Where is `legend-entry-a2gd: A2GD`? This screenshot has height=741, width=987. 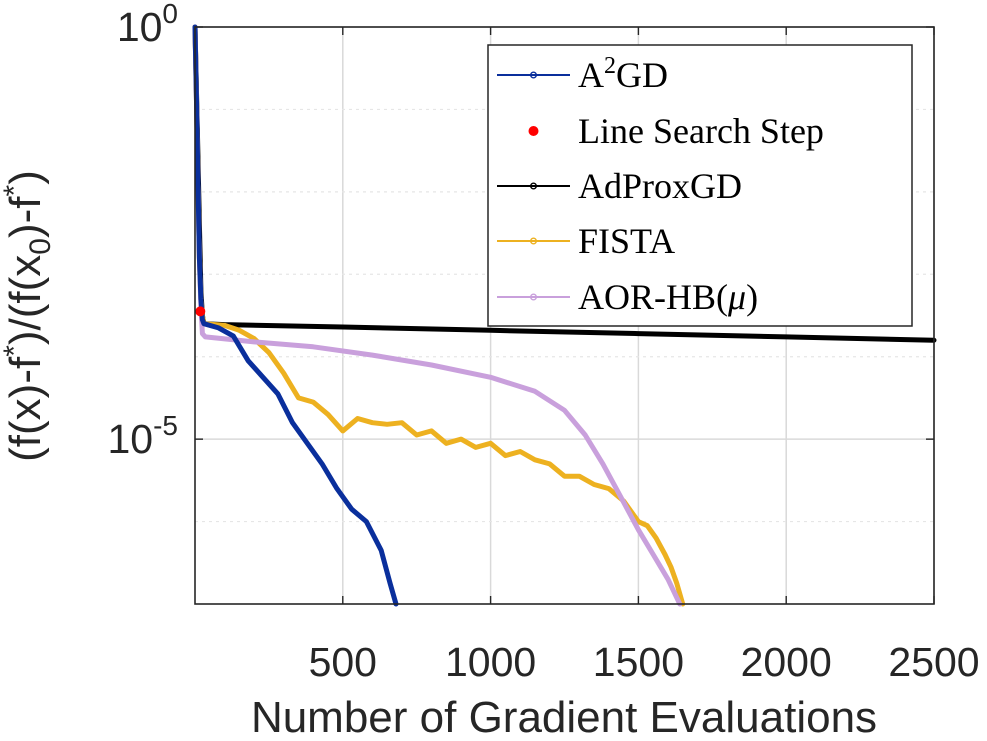 legend-entry-a2gd: A2GD is located at coordinates (582, 74).